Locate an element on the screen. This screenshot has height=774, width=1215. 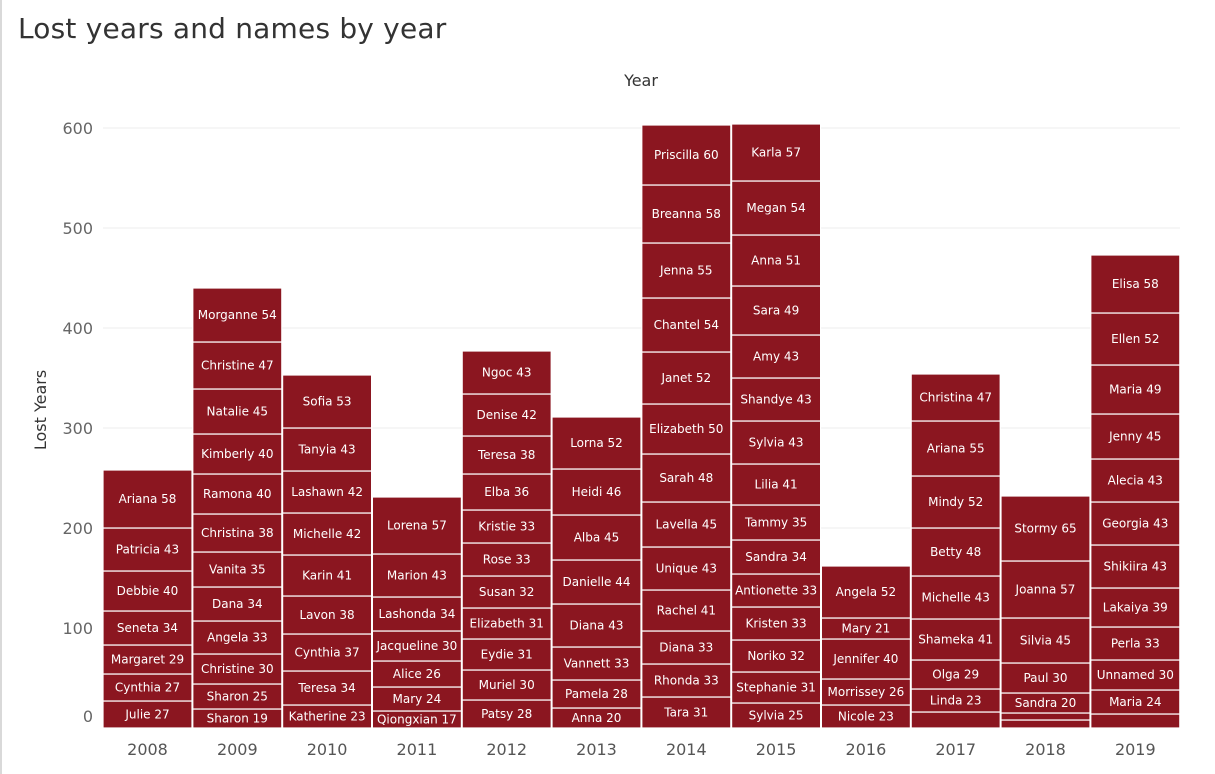
segment-label: Christine 47 is located at coordinates (237, 366).